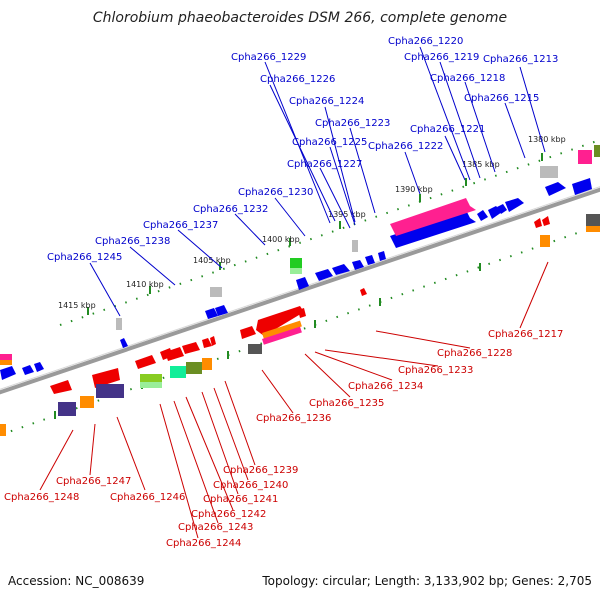  I want to click on gene-label: Cpha266_1224, so click(326, 101).